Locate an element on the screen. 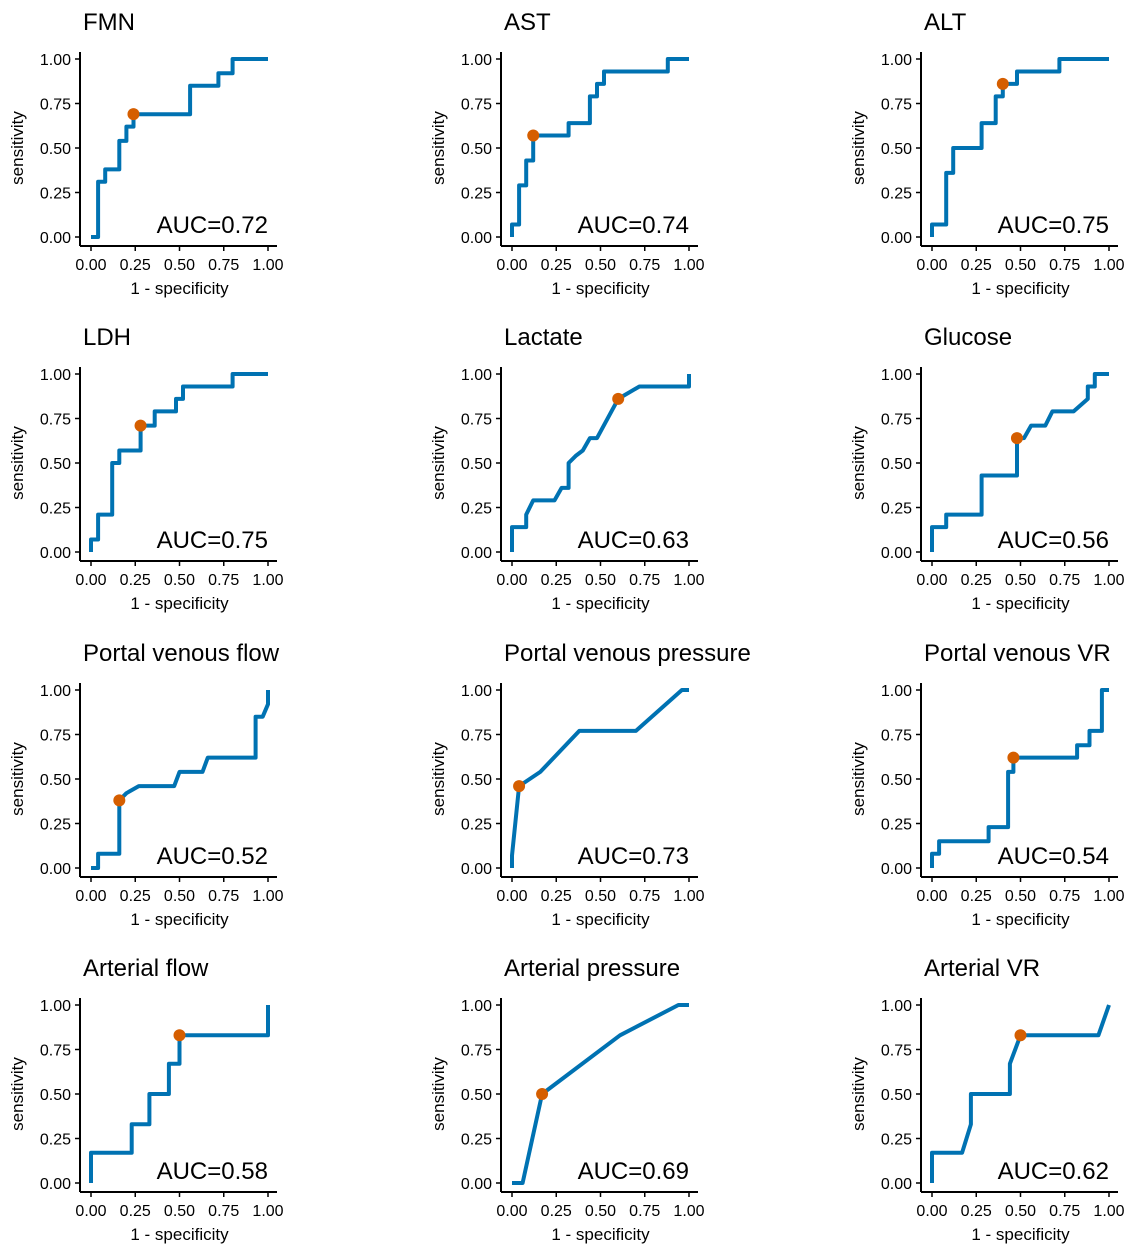  auc-label: AUC=0.72 is located at coordinates (212, 225).